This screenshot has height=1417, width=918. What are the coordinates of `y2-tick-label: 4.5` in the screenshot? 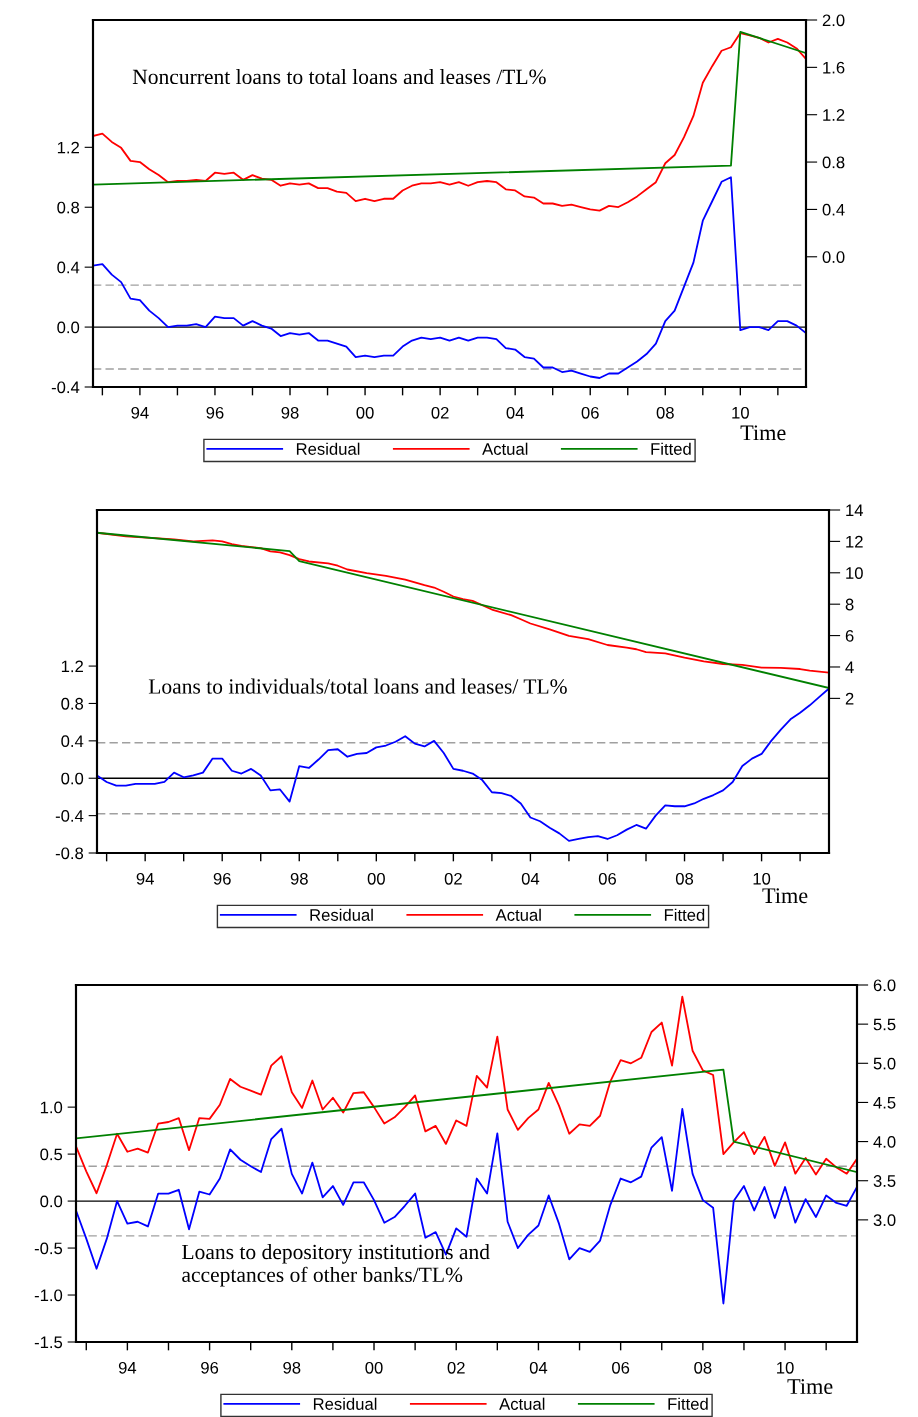 It's located at (884, 1103).